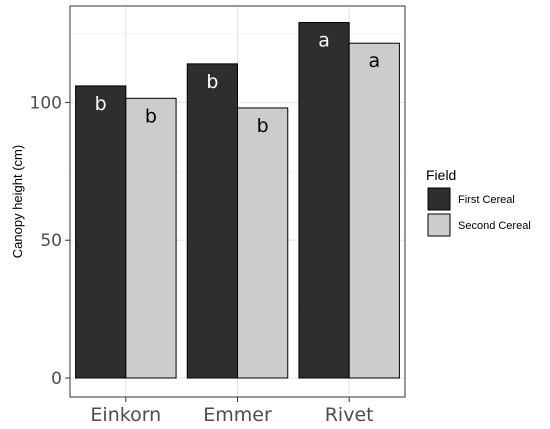  What do you see at coordinates (125, 415) in the screenshot?
I see `x-tick-label: Einkorn` at bounding box center [125, 415].